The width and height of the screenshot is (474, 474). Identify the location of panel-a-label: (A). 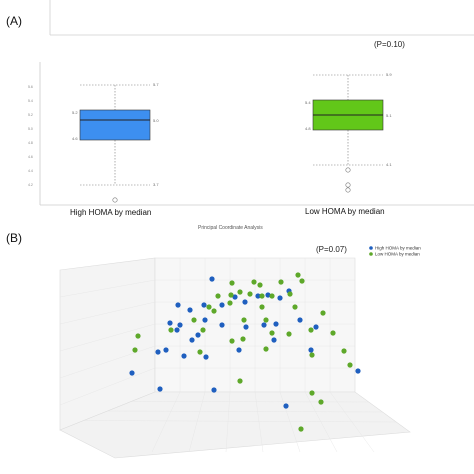
(14, 21).